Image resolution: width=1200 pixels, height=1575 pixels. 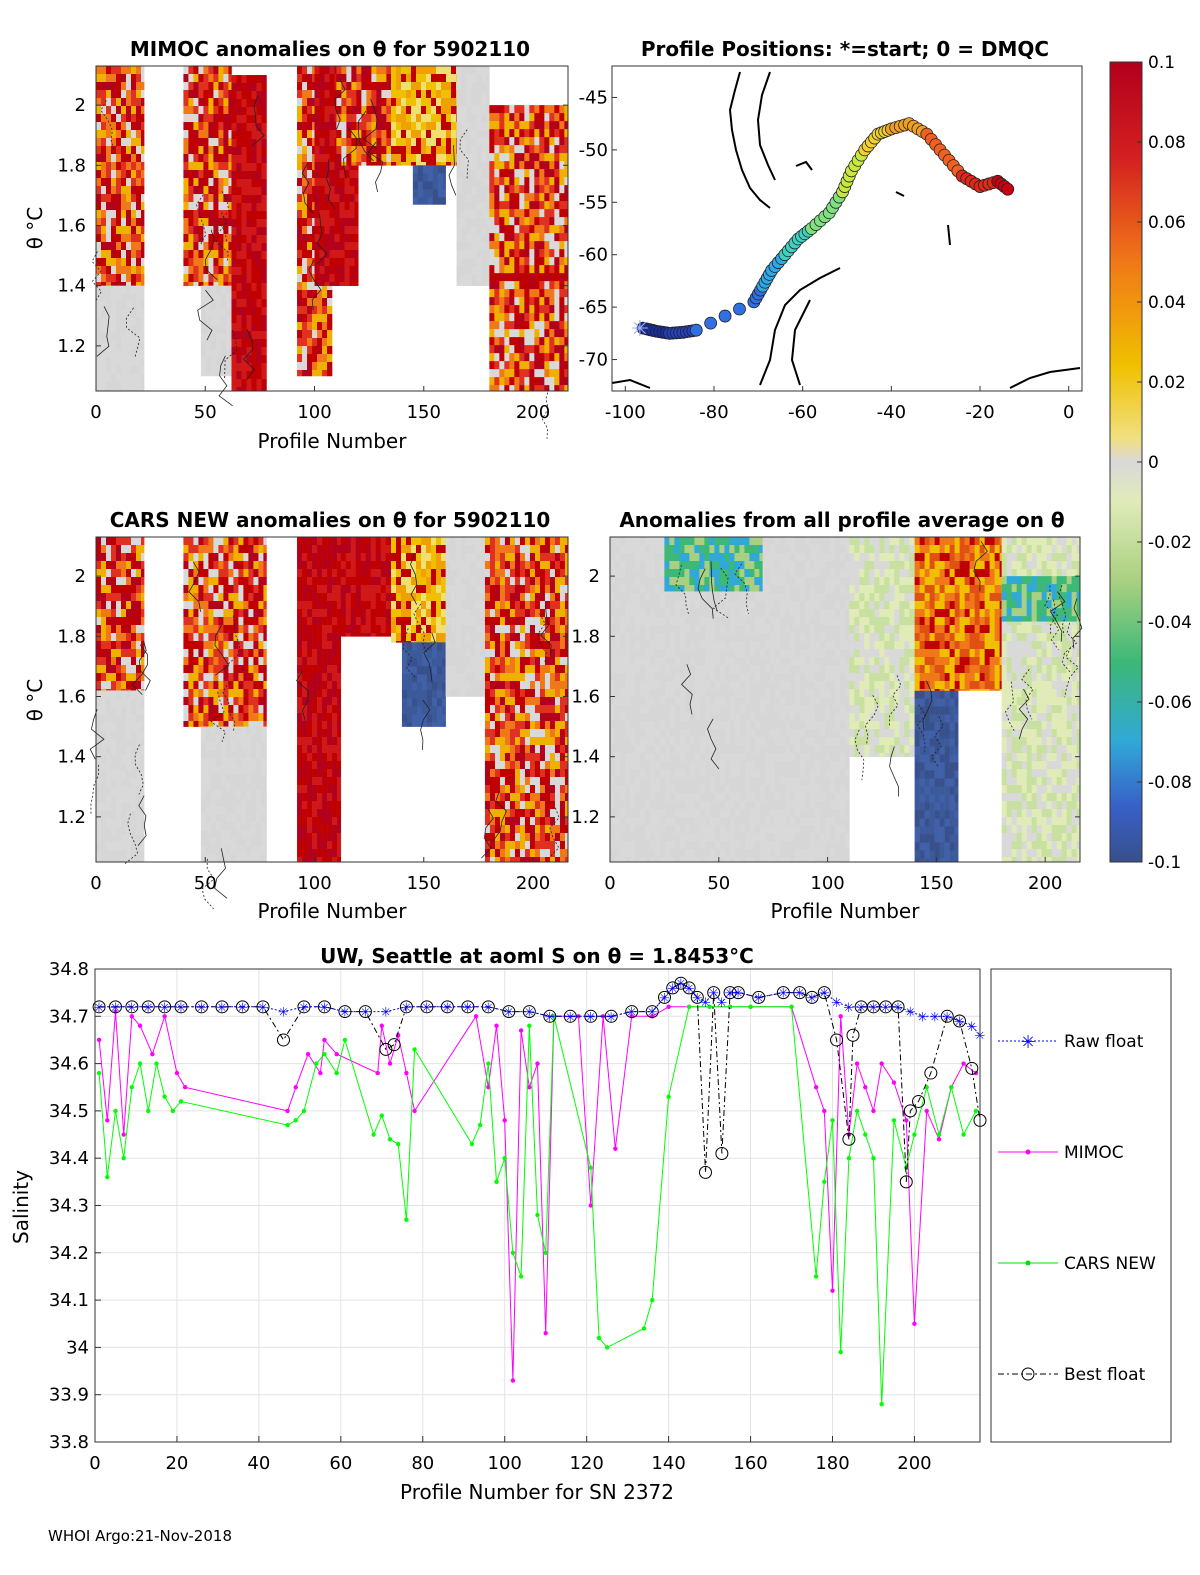 I want to click on contour-line, so click(x=205, y=315).